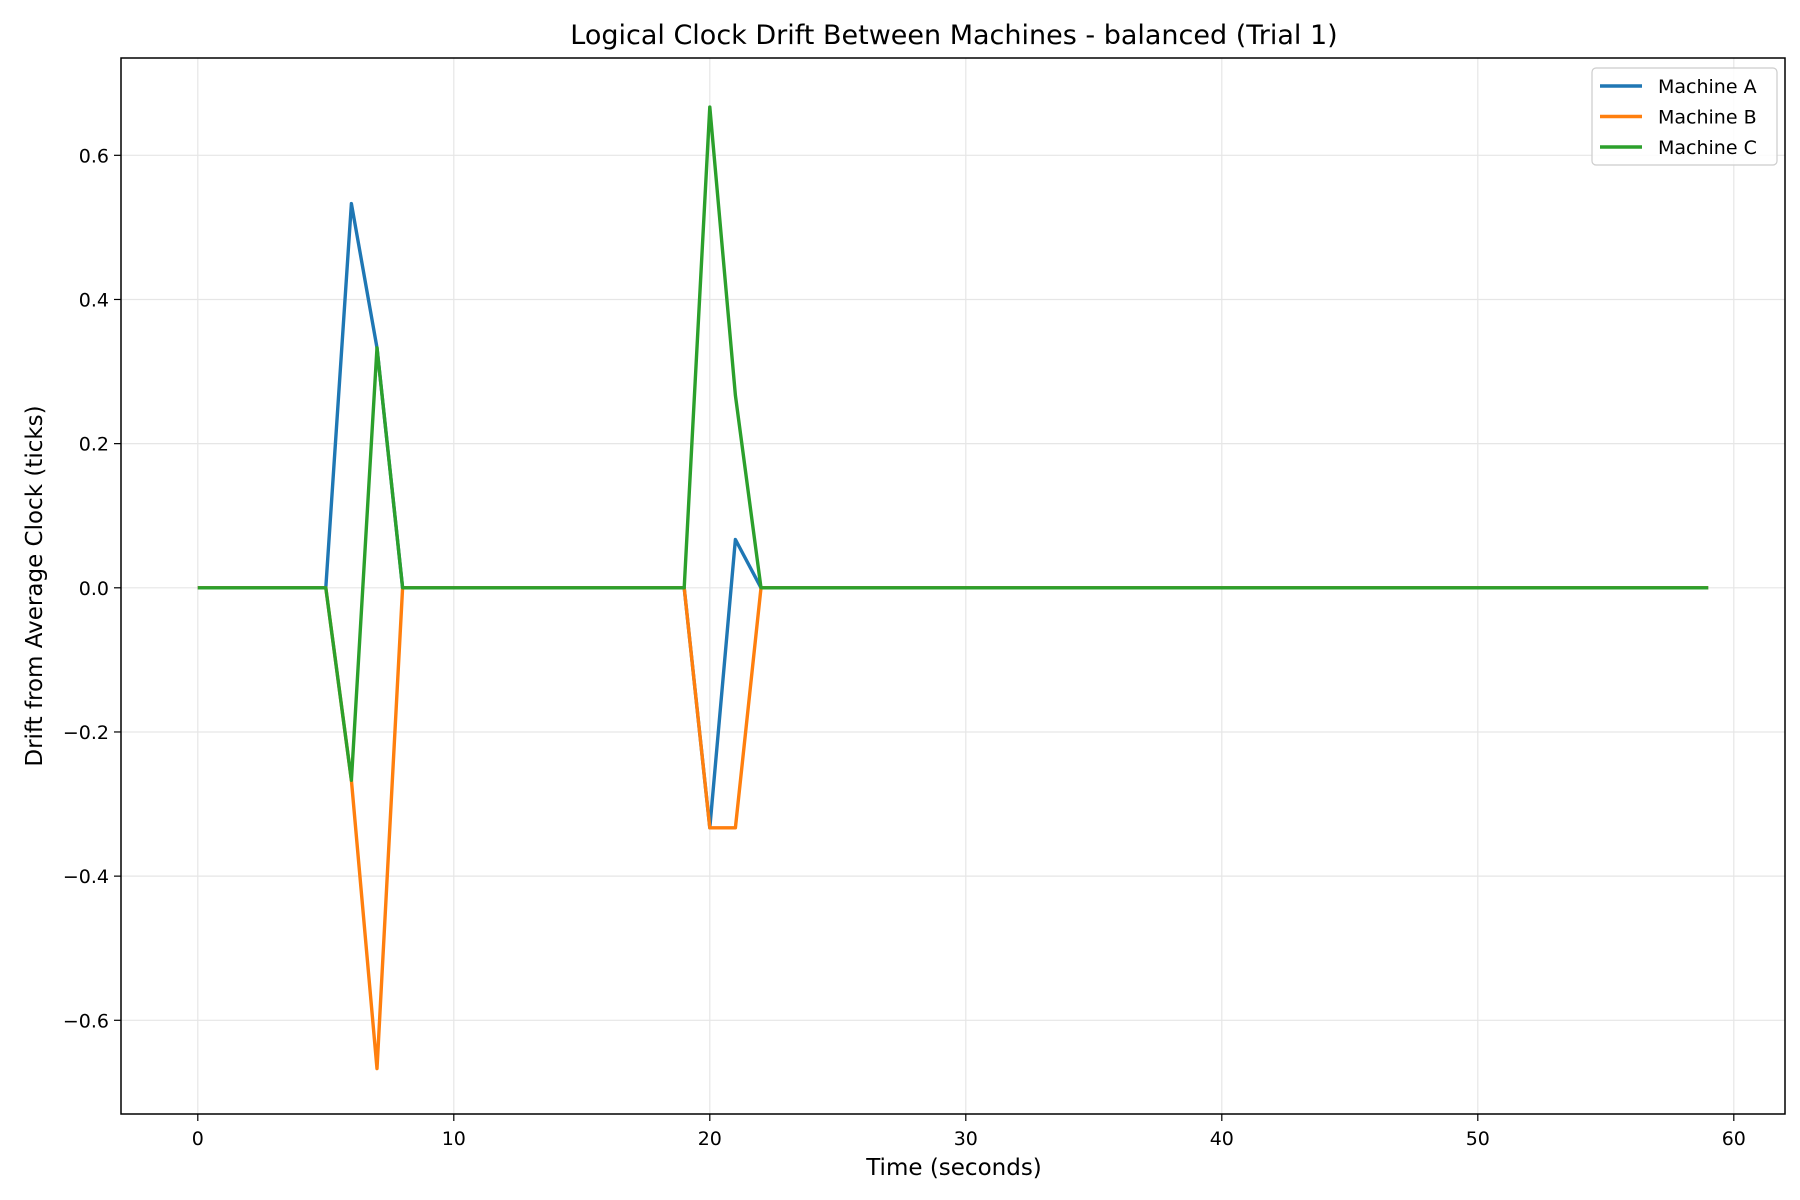 The image size is (1800, 1200). I want to click on legend-label: Machine A, so click(1707, 87).